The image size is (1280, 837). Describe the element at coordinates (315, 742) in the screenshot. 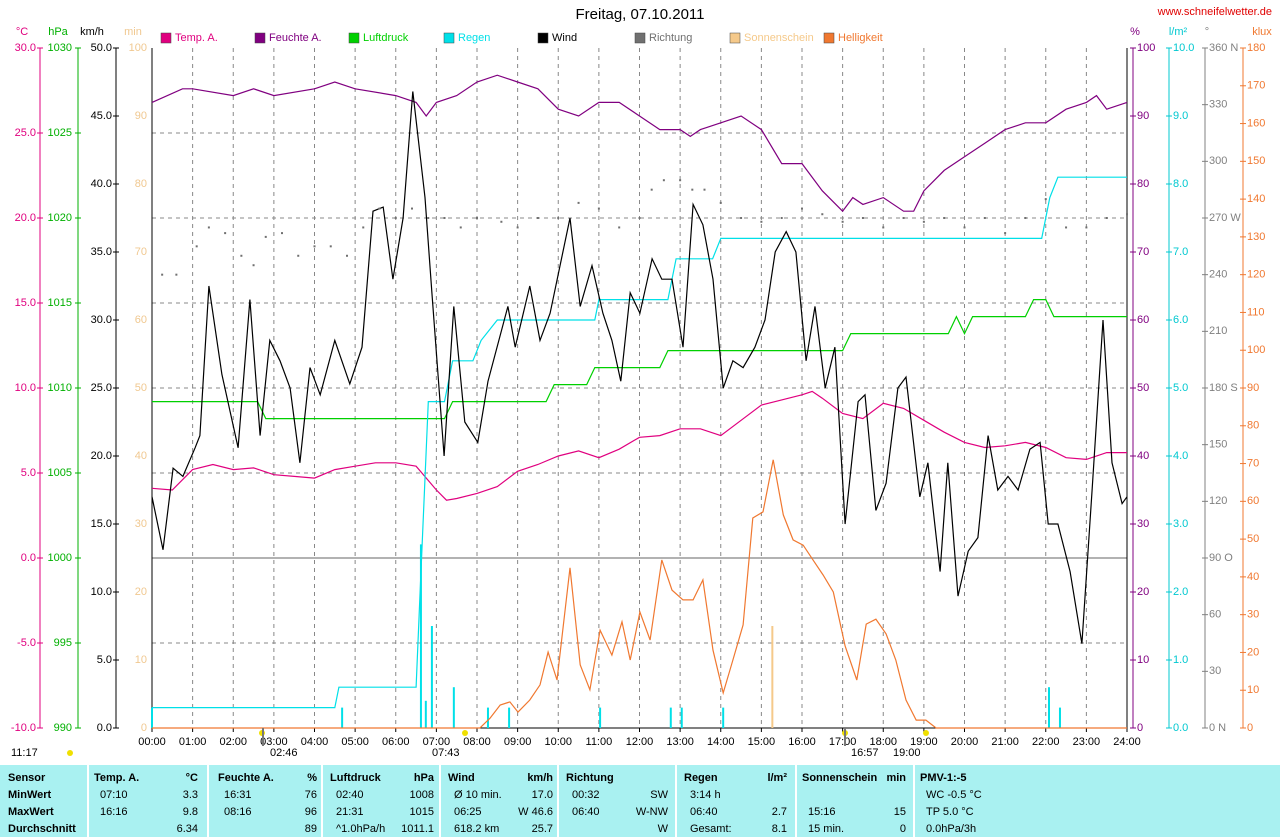

I see `x-tick-label: 04:00` at that location.